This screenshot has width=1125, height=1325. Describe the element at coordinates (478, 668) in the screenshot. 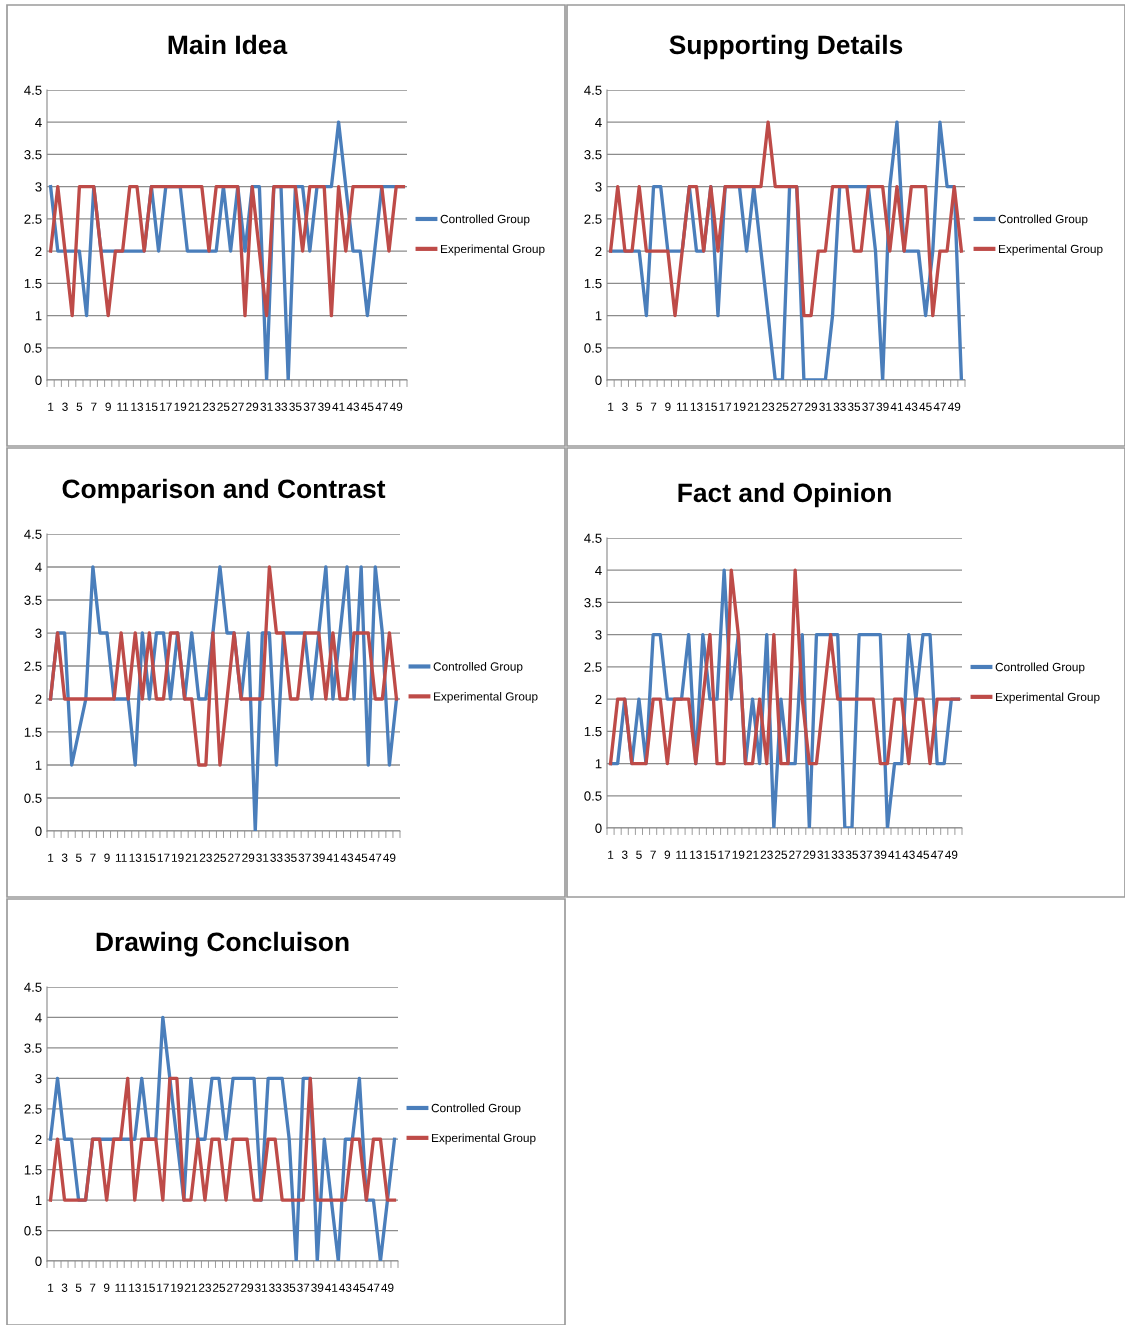

I see `legend-label: Controlled Group` at that location.